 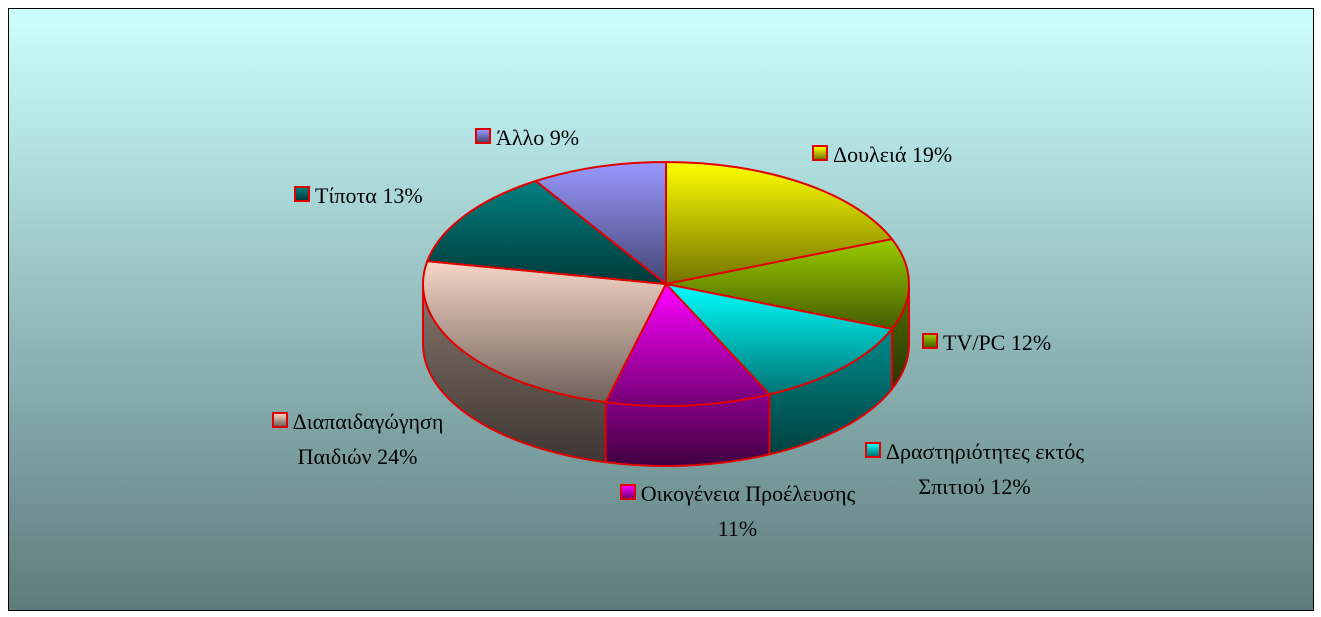 What do you see at coordinates (985, 469) in the screenshot?
I see `label-name: Δραστηριότητες εκτός Σπιτιού` at bounding box center [985, 469].